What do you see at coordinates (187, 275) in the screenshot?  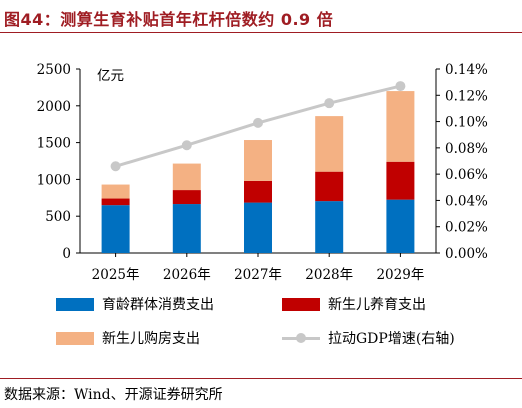 I see `x-tick-label: 2026年` at bounding box center [187, 275].